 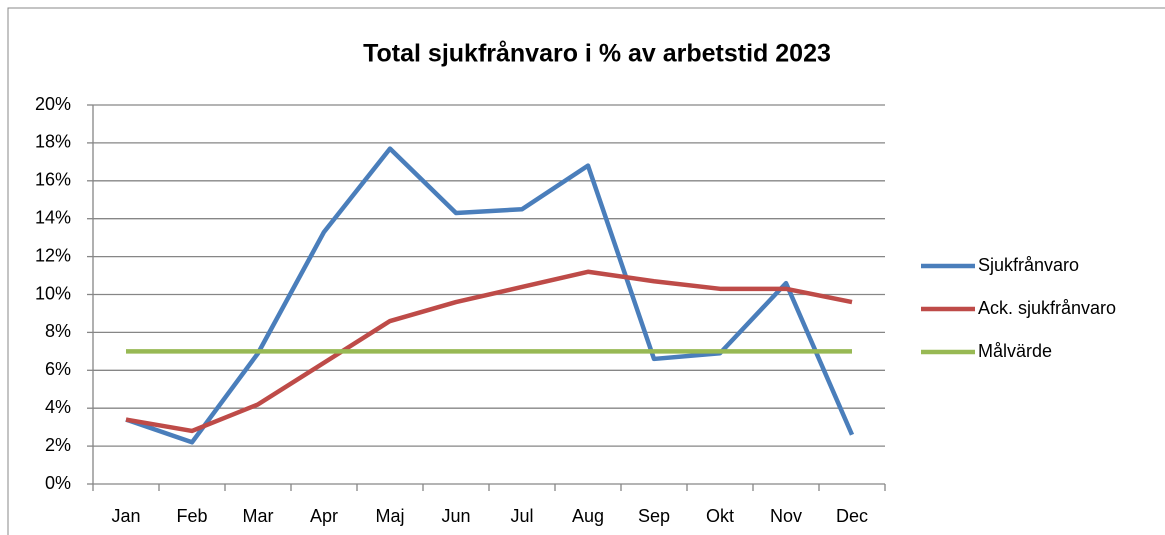 What do you see at coordinates (58, 407) in the screenshot?
I see `y-tick-label: 4%` at bounding box center [58, 407].